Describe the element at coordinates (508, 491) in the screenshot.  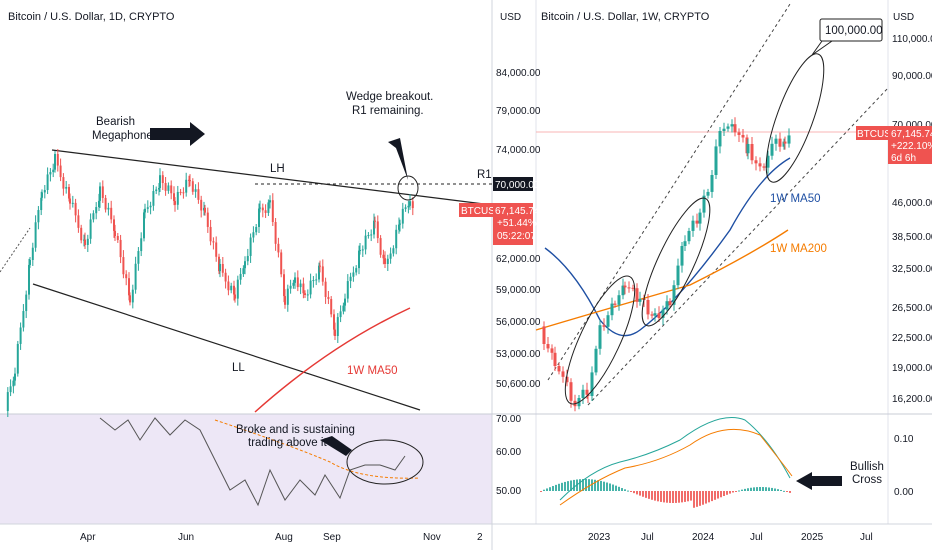
I see `rsi-level: 50.00` at that location.